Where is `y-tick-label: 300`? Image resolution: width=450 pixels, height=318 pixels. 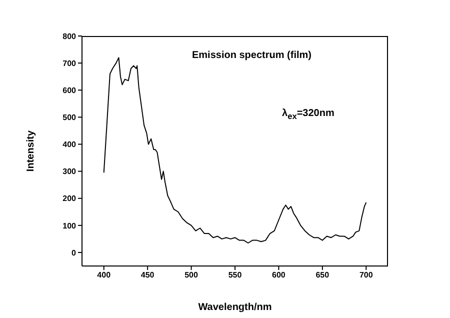 y-tick-label: 300 is located at coordinates (69, 171).